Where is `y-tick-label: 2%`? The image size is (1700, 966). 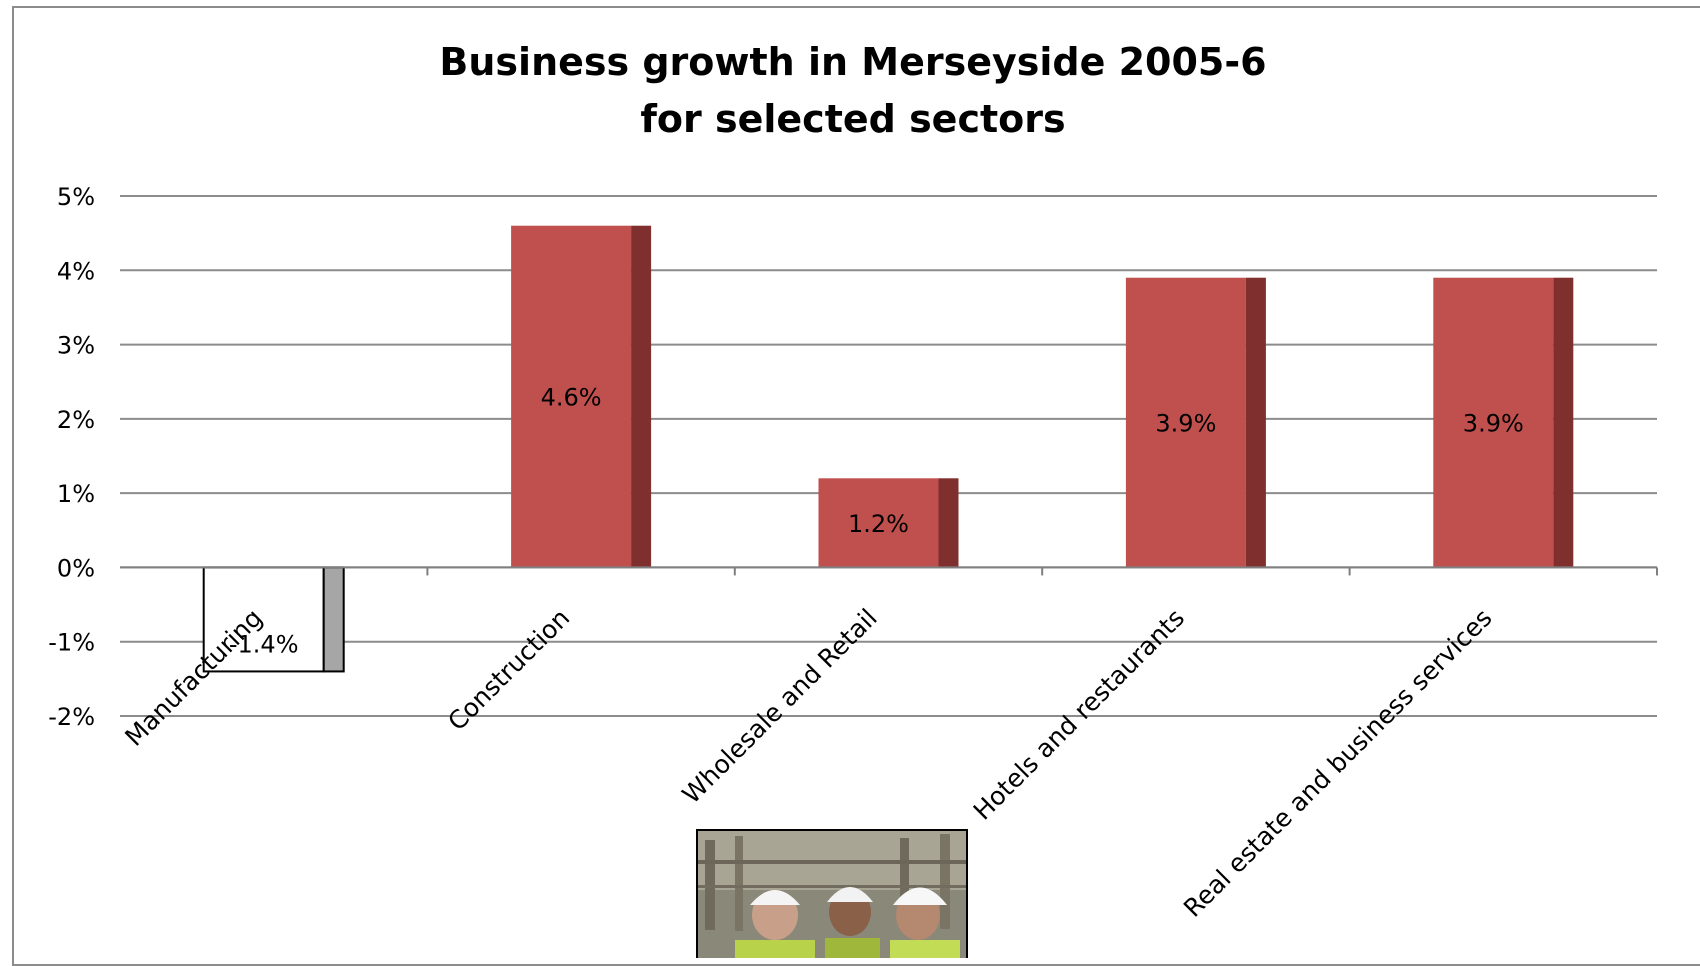 y-tick-label: 2% is located at coordinates (76, 420).